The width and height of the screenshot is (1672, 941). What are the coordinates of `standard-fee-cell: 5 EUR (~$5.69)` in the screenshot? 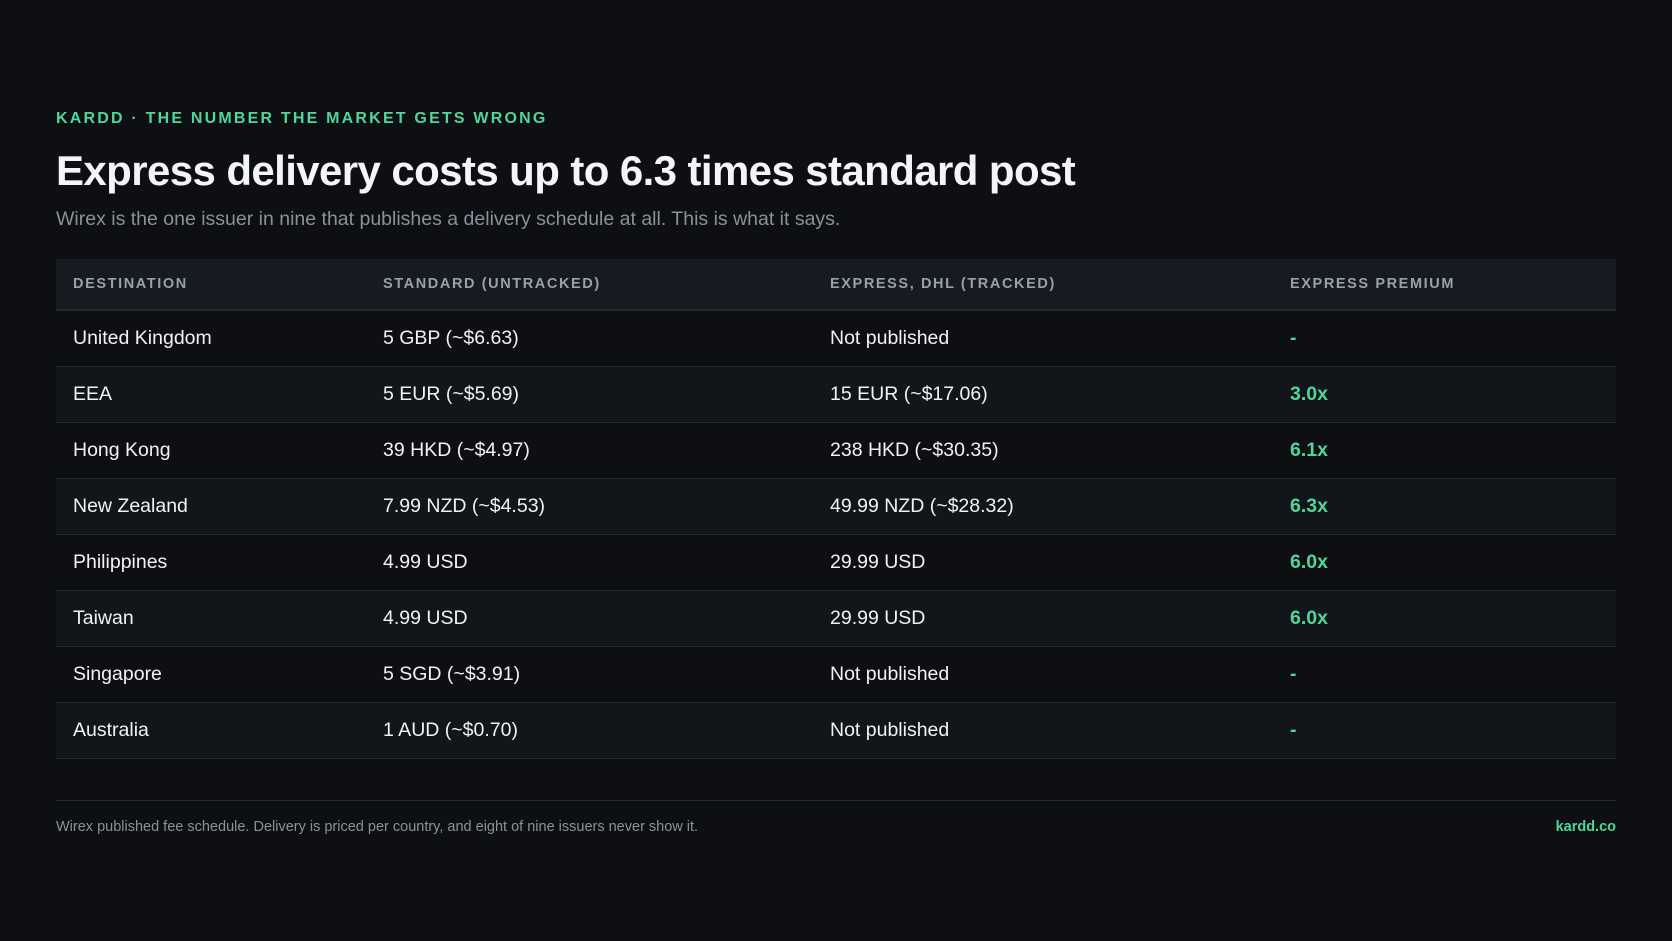 It's located at (589, 394).